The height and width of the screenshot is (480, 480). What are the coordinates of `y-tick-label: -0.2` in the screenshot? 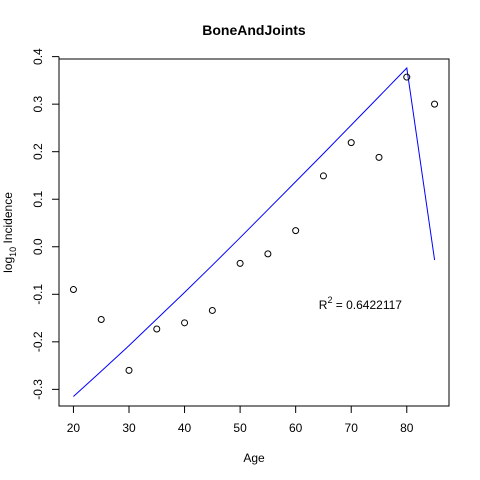 It's located at (38, 341).